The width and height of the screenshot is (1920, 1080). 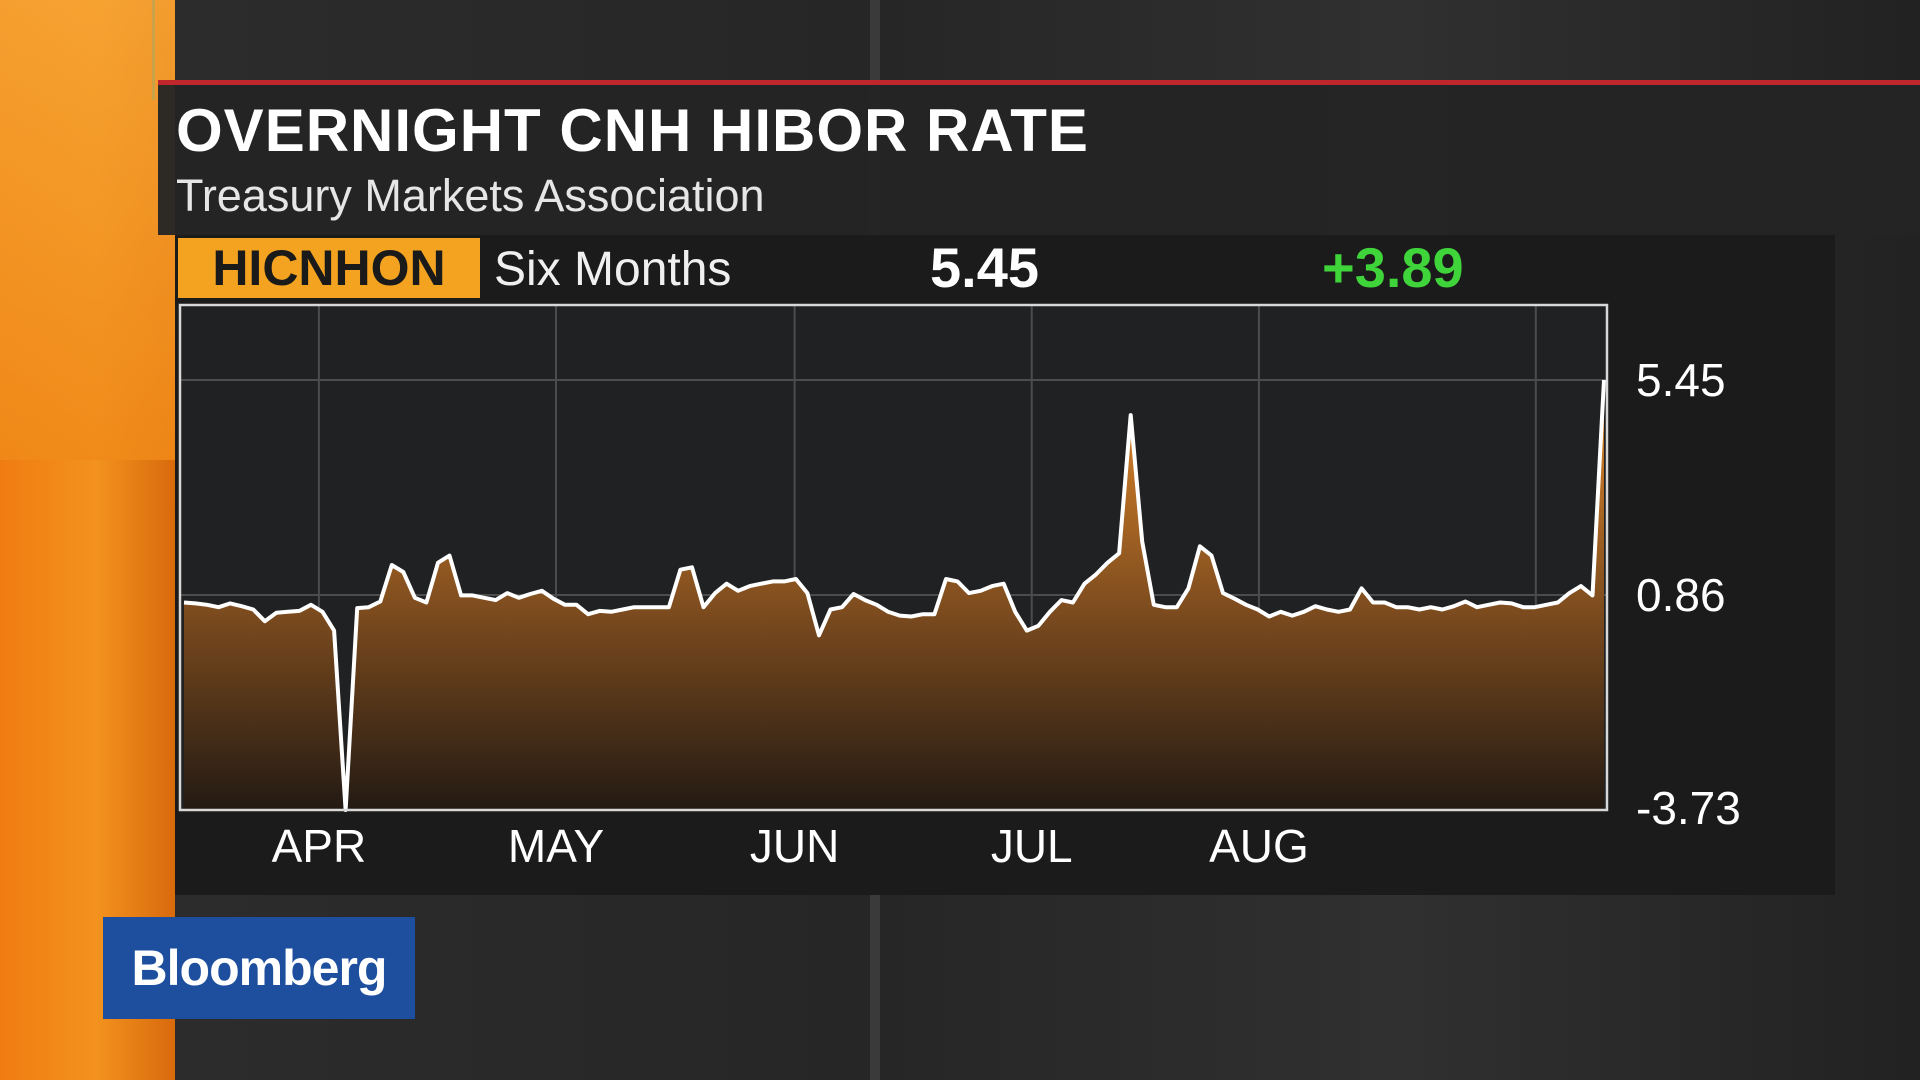 What do you see at coordinates (329, 268) in the screenshot?
I see `ticker-badge: HICNHON` at bounding box center [329, 268].